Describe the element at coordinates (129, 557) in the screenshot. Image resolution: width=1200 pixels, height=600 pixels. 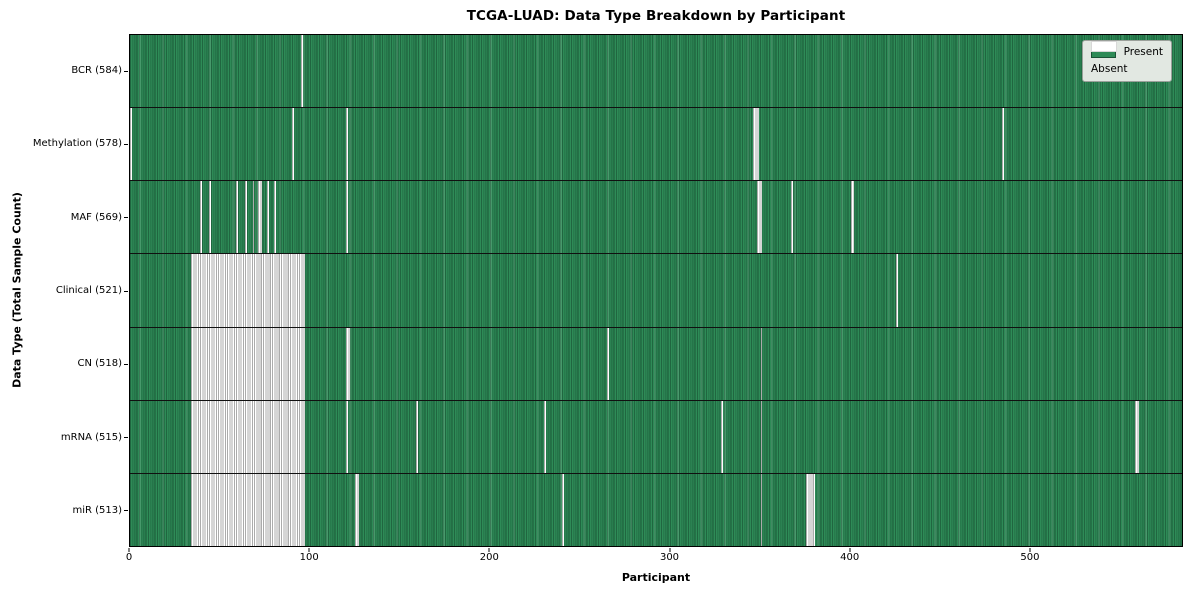
I see `x-tick-label: 0` at that location.